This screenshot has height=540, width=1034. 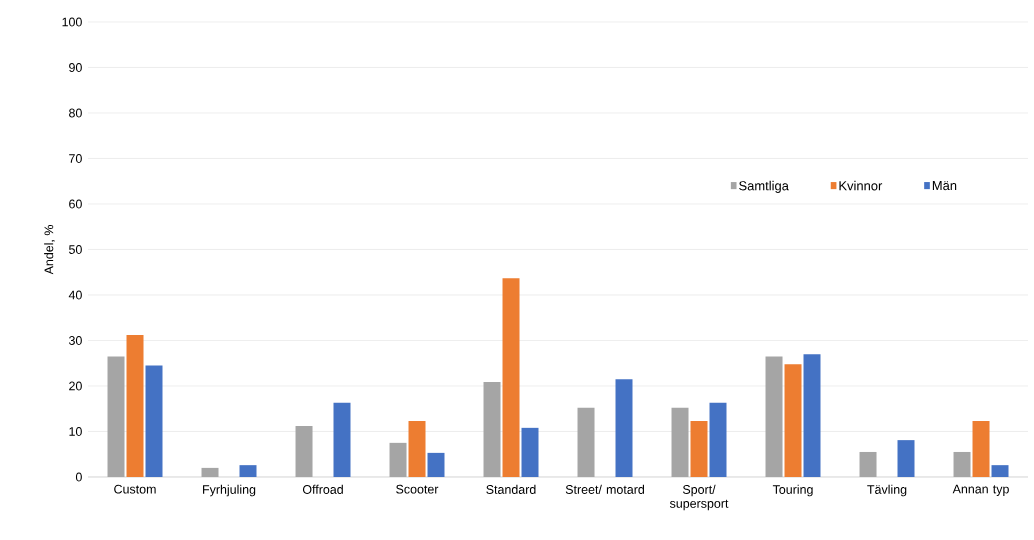 What do you see at coordinates (75, 386) in the screenshot?
I see `y-tick-label: 20` at bounding box center [75, 386].